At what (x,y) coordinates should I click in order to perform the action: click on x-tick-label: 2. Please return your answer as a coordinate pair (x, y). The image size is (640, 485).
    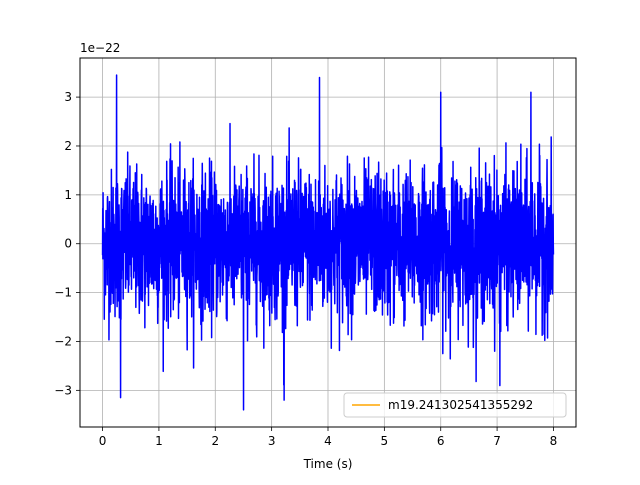
    Looking at the image, I should click on (215, 441).